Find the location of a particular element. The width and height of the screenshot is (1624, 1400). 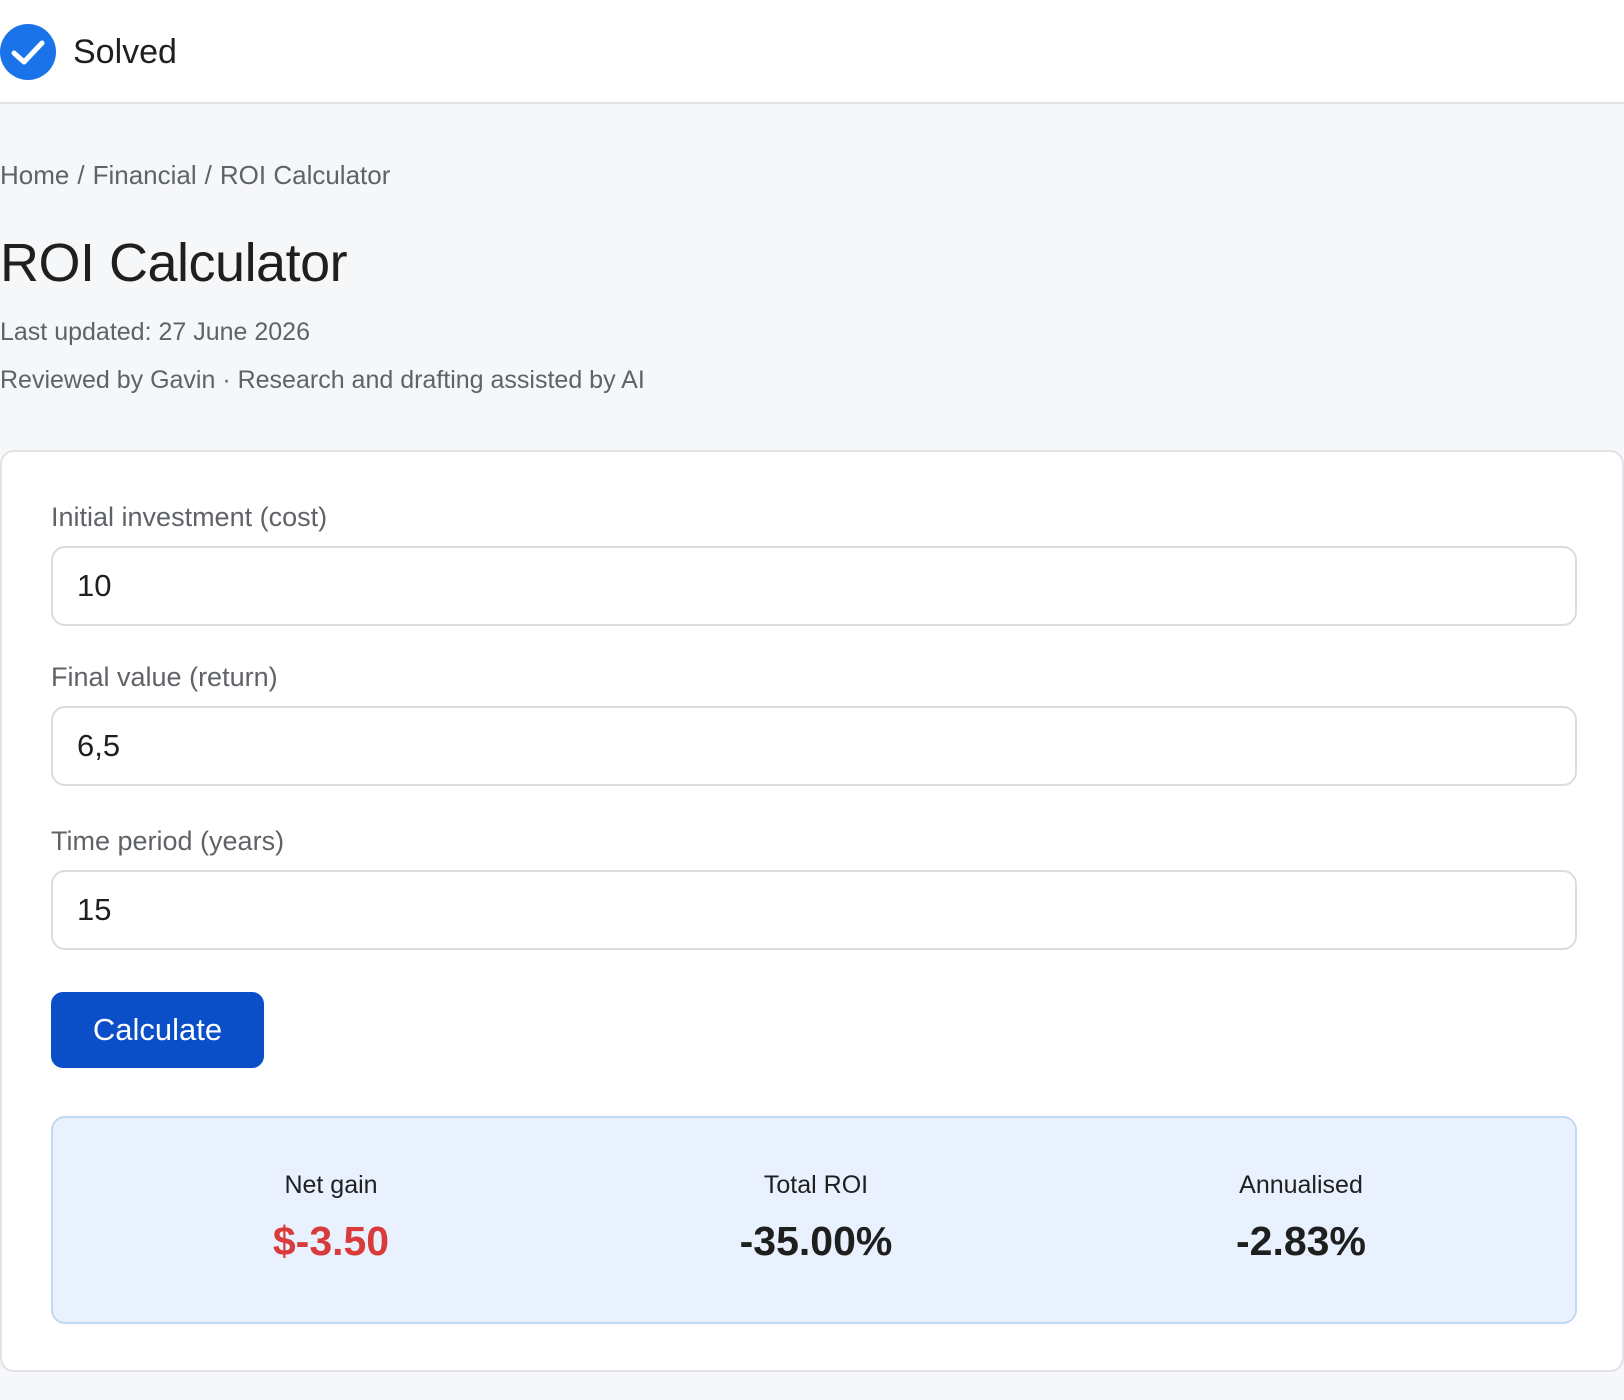

initial-investment-input is located at coordinates (814, 586).